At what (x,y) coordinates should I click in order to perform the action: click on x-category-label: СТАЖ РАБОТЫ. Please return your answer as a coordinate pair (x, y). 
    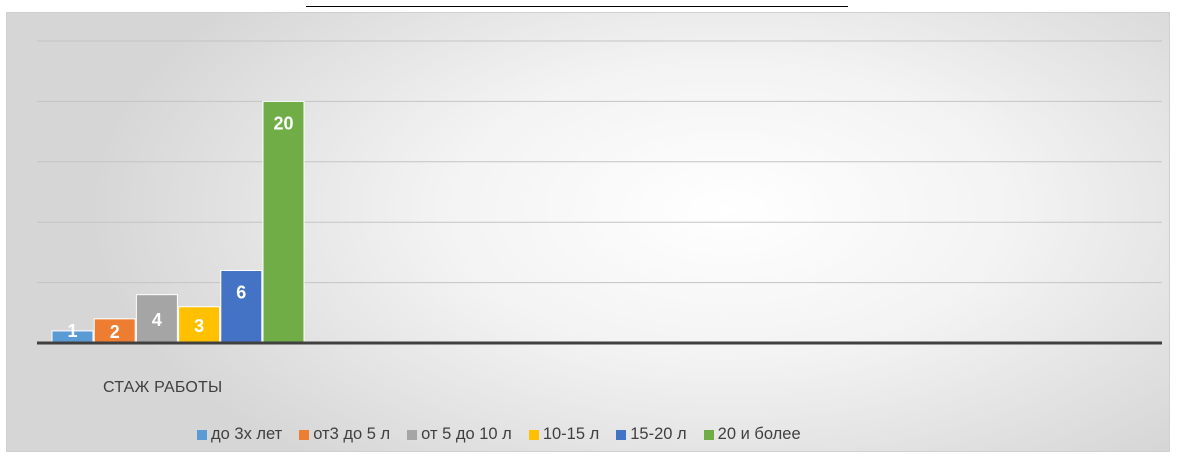
    Looking at the image, I should click on (163, 387).